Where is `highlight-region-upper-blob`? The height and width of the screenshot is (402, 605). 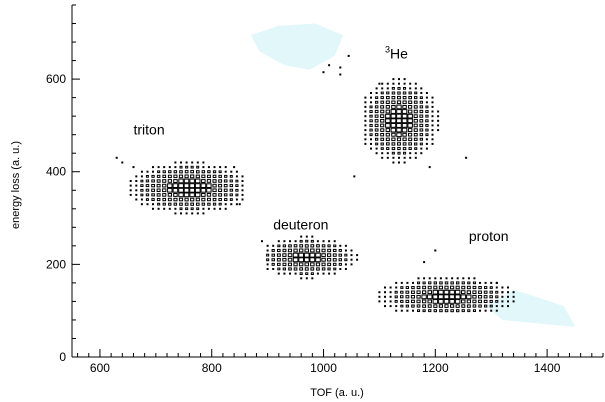 highlight-region-upper-blob is located at coordinates (297, 46).